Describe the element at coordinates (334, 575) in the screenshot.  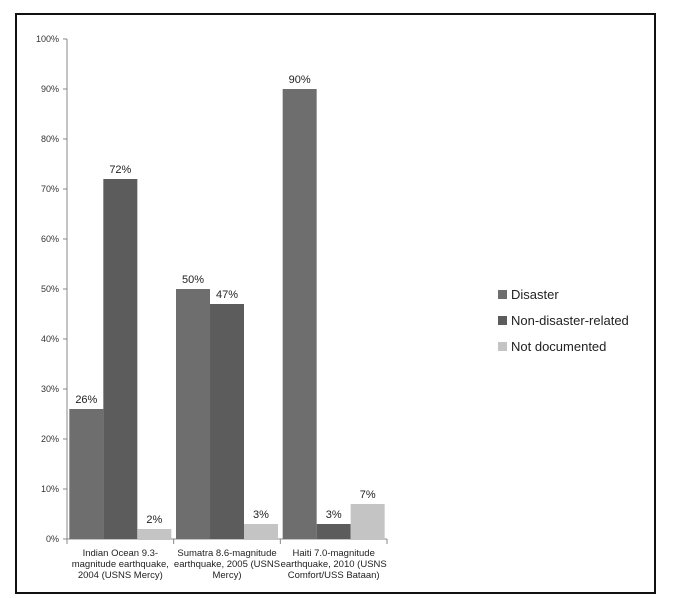
I see `x-category-label: Comfort/USS Bataan)` at that location.